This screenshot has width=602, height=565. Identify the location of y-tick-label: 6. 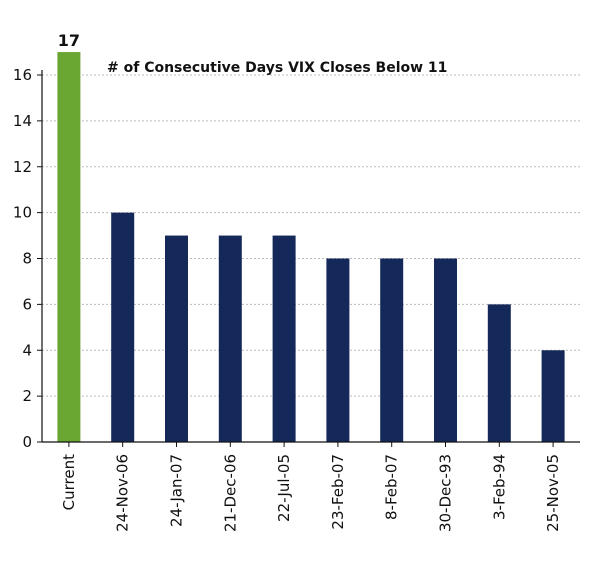
(27, 304).